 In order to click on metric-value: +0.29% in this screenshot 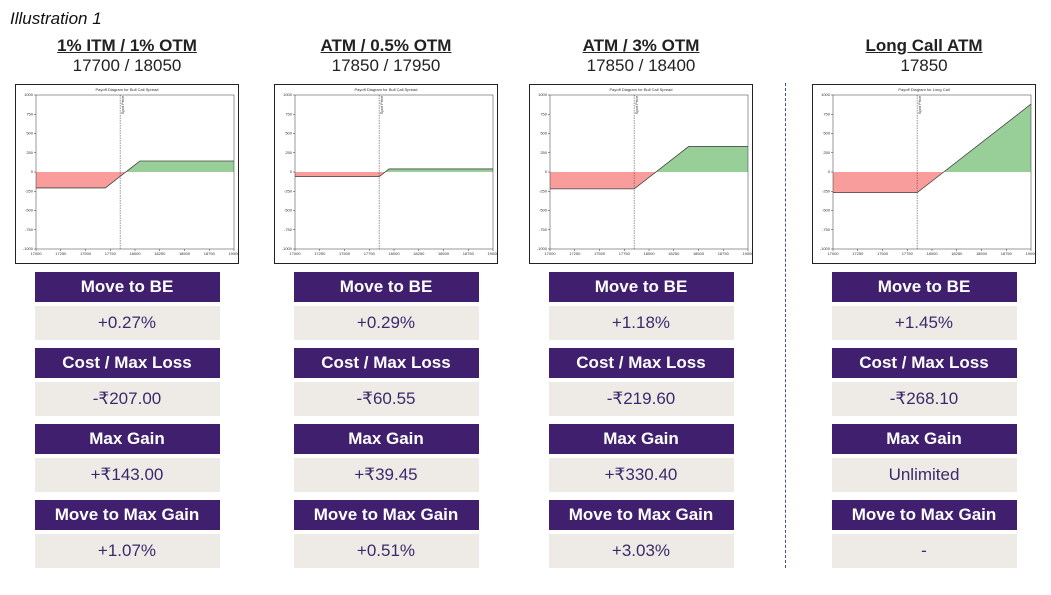, I will do `click(386, 323)`.